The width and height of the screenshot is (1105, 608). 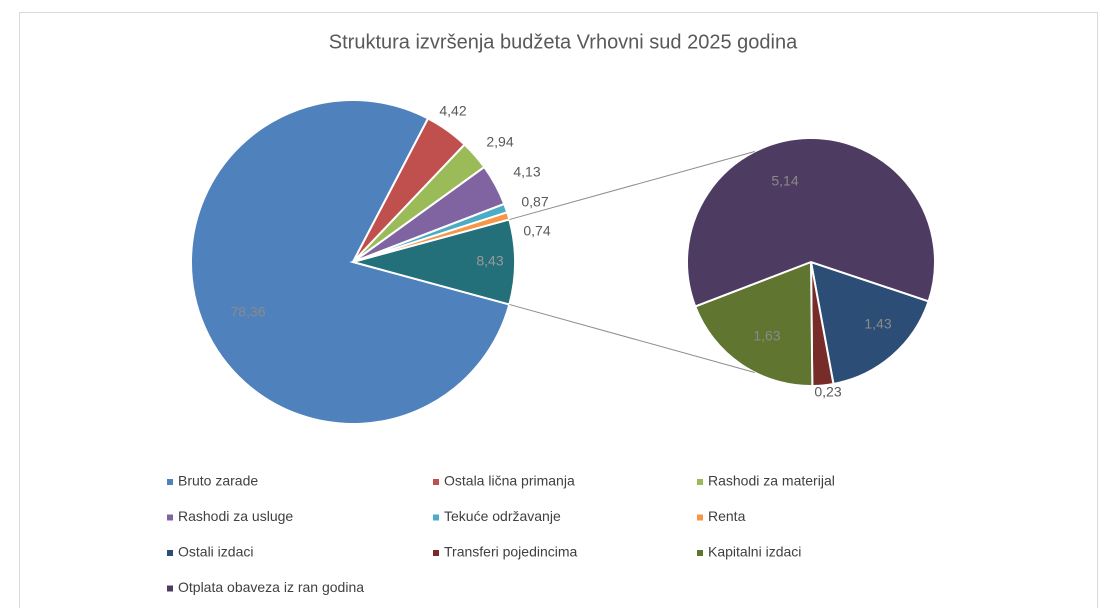 What do you see at coordinates (215, 552) in the screenshot?
I see `legend-label: Ostali izdaci` at bounding box center [215, 552].